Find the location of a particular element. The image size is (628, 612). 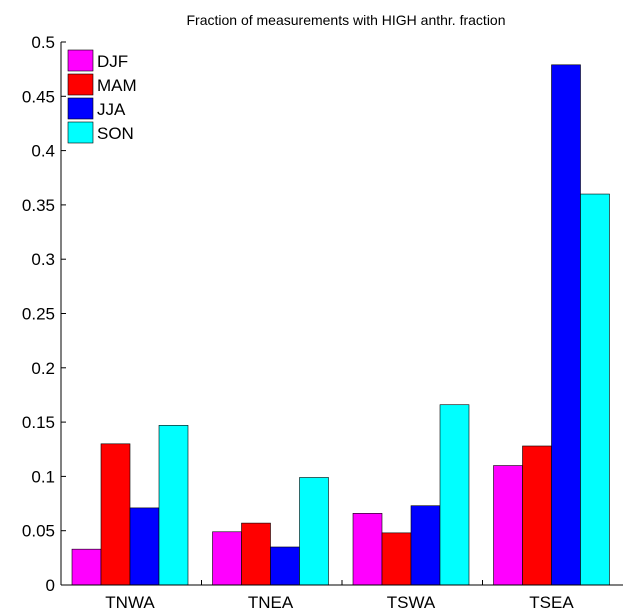

bar-djf-tnea is located at coordinates (227, 558).